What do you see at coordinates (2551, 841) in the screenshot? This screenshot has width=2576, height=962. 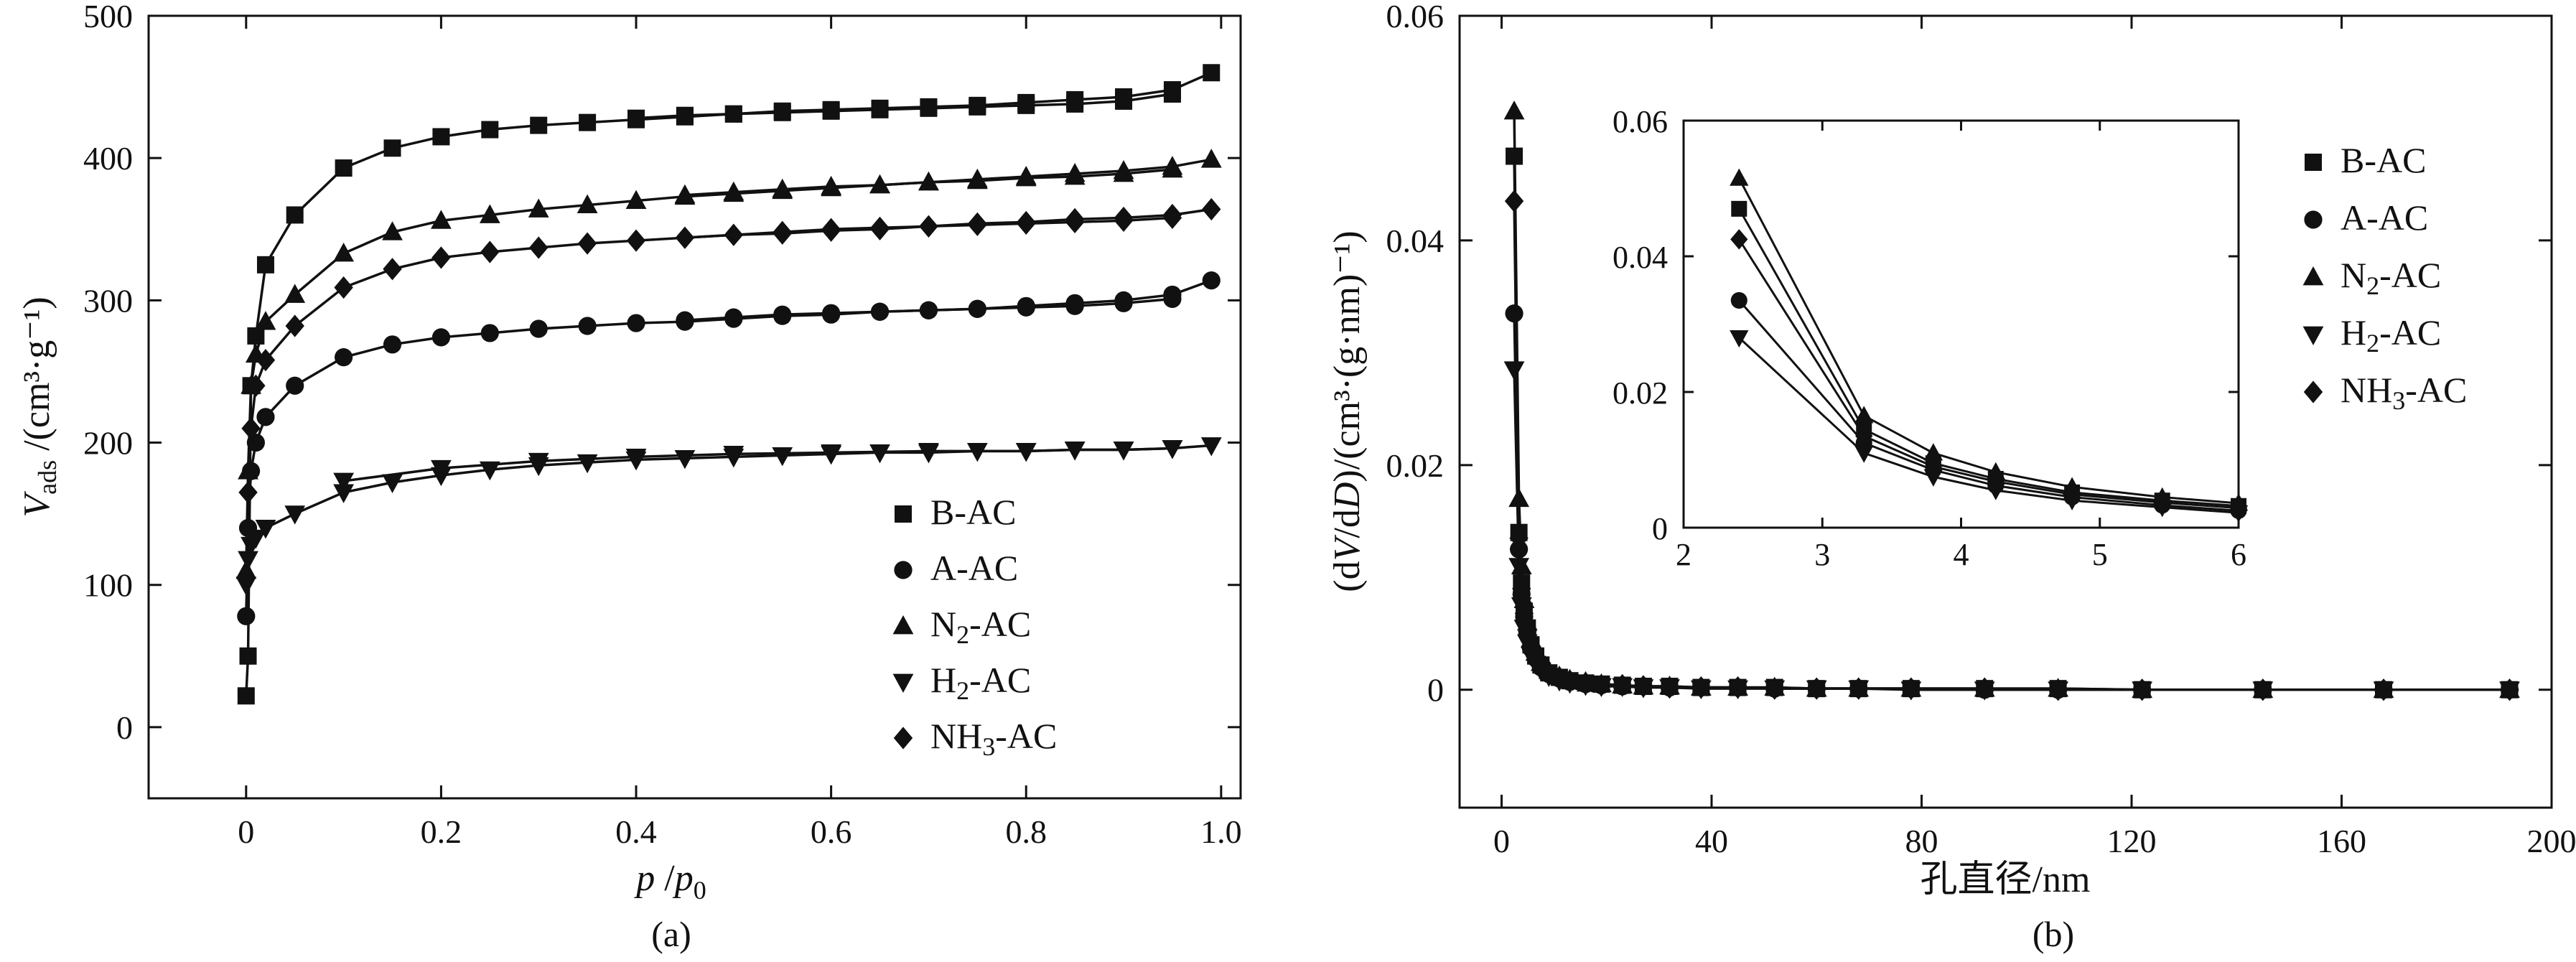 I see `x-tick-label: 200` at bounding box center [2551, 841].